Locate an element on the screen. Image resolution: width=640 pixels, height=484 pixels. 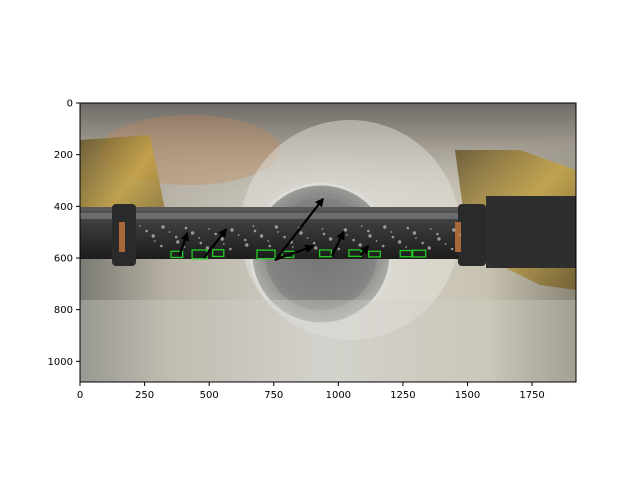
detection-boxes is located at coordinates (298, 254).